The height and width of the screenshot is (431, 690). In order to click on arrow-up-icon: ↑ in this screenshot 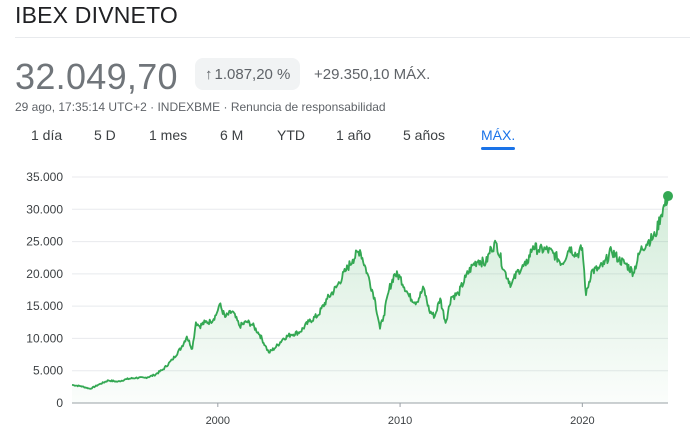, I will do `click(209, 74)`.